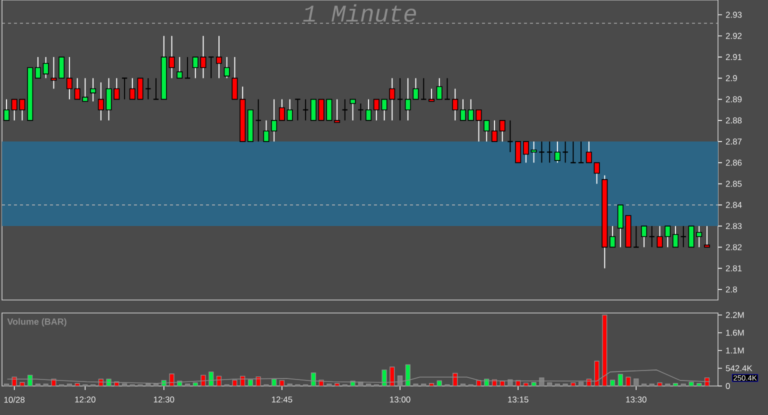 Image resolution: width=768 pixels, height=415 pixels. I want to click on y-tick-label: 2.93, so click(734, 15).